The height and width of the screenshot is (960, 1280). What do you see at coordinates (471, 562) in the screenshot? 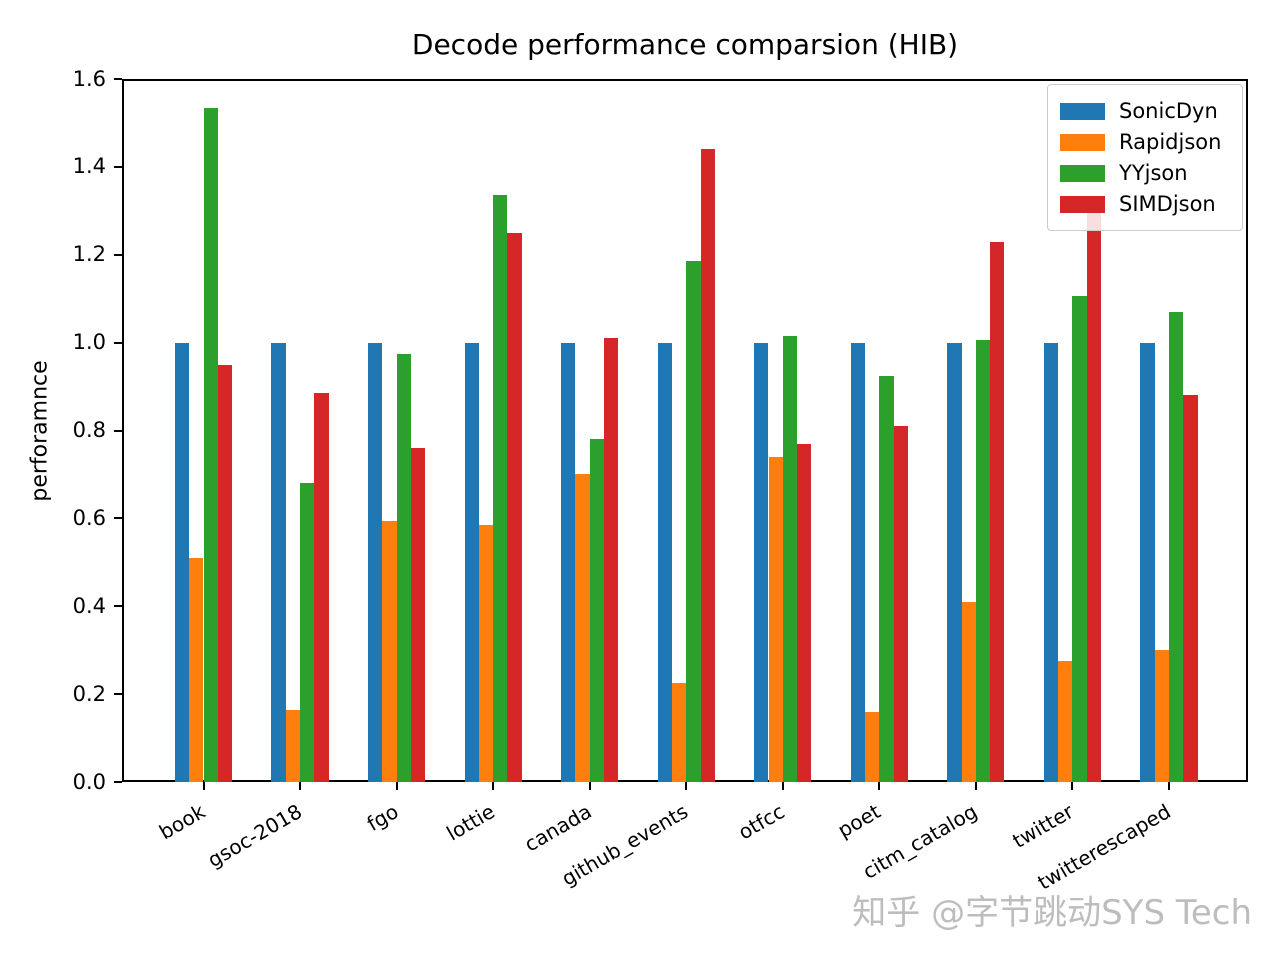
I see `bar-lottie-SonicDyn` at bounding box center [471, 562].